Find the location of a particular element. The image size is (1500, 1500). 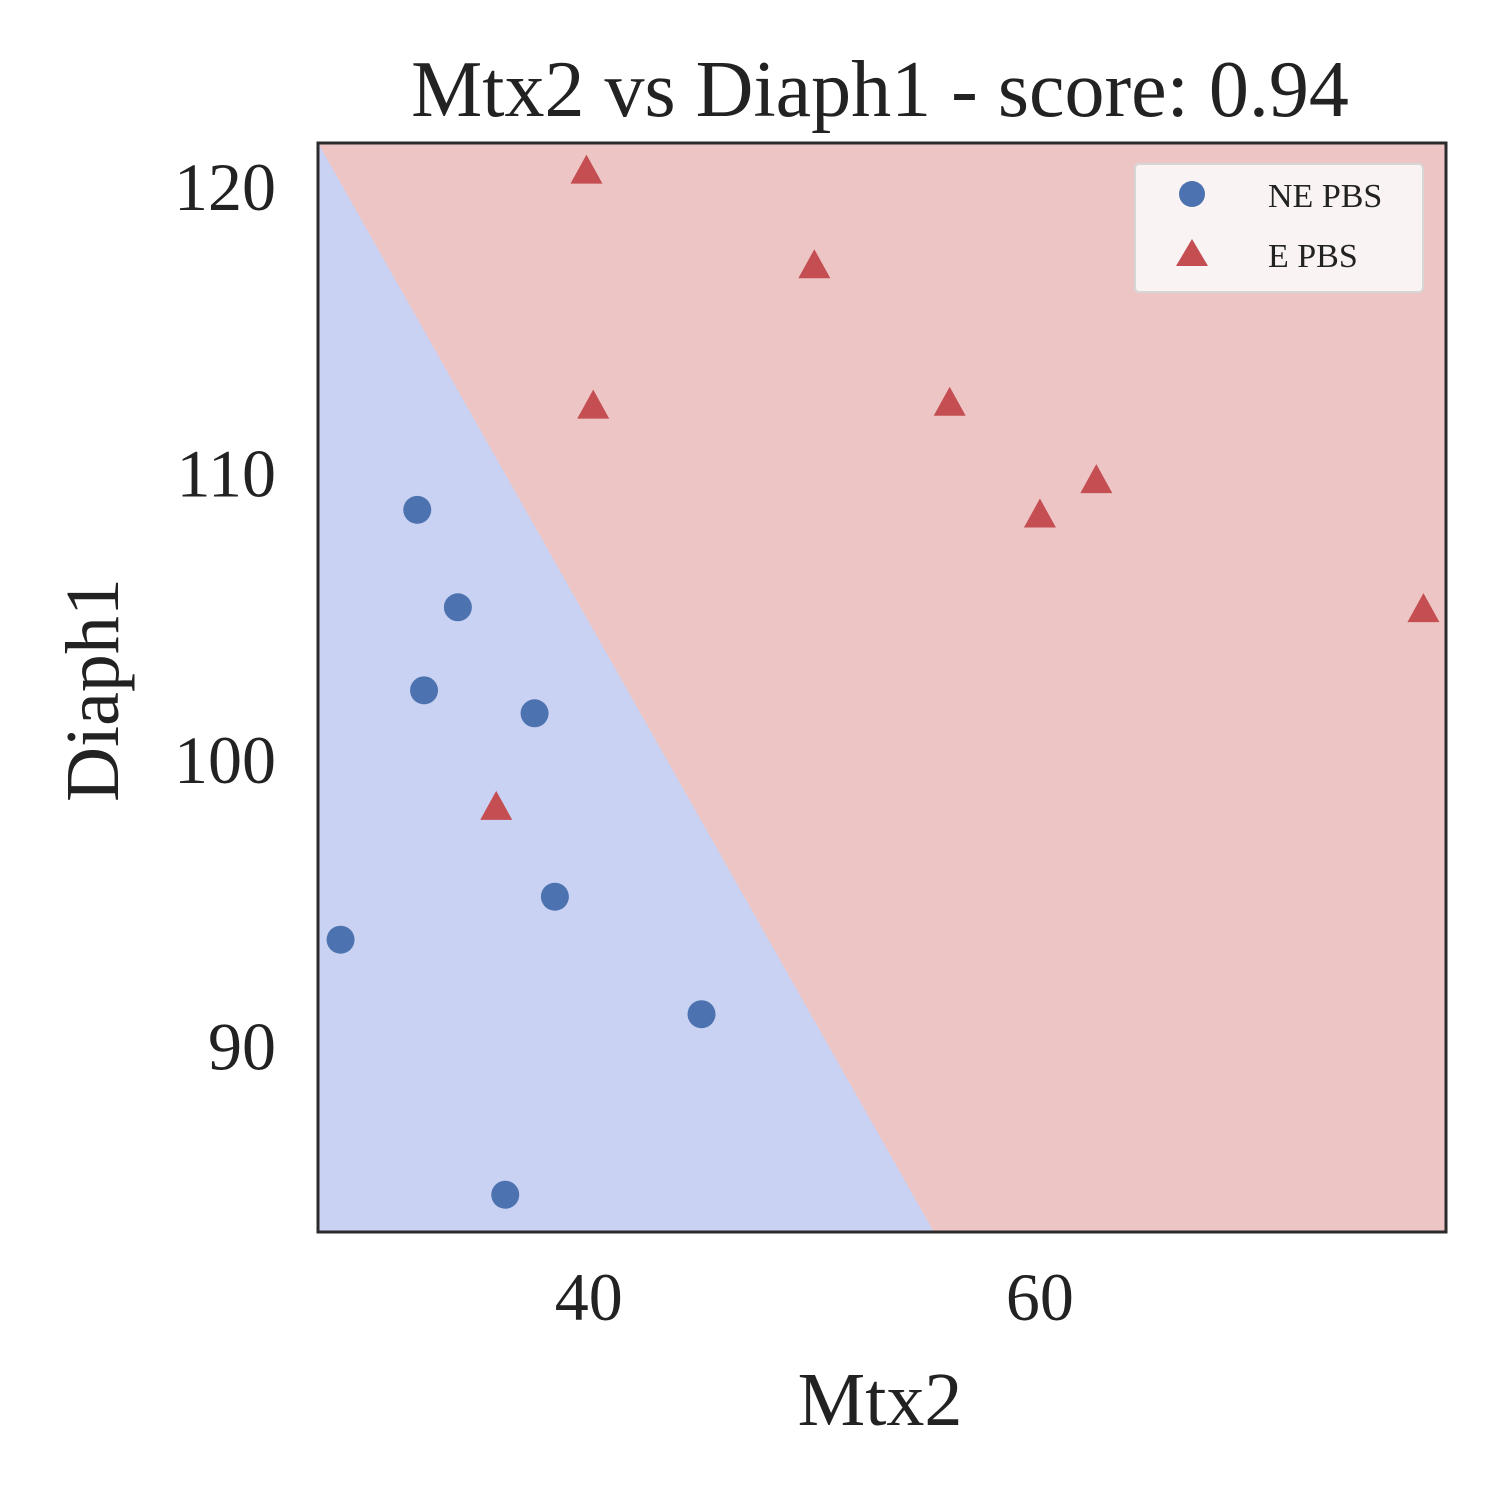

chart-title: Mtx2 vs Diaph1 - score: 0.94 is located at coordinates (880, 90).